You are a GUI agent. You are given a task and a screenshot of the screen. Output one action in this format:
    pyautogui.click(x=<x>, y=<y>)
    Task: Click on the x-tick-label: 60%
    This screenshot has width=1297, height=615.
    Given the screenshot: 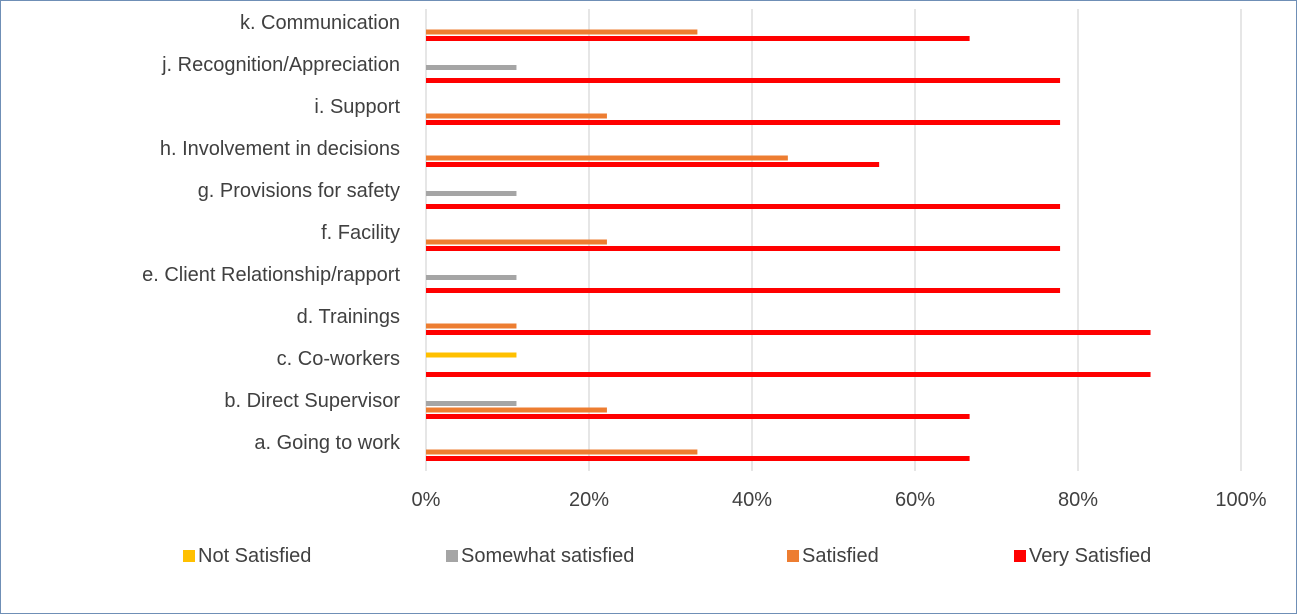 What is the action you would take?
    pyautogui.click(x=915, y=500)
    